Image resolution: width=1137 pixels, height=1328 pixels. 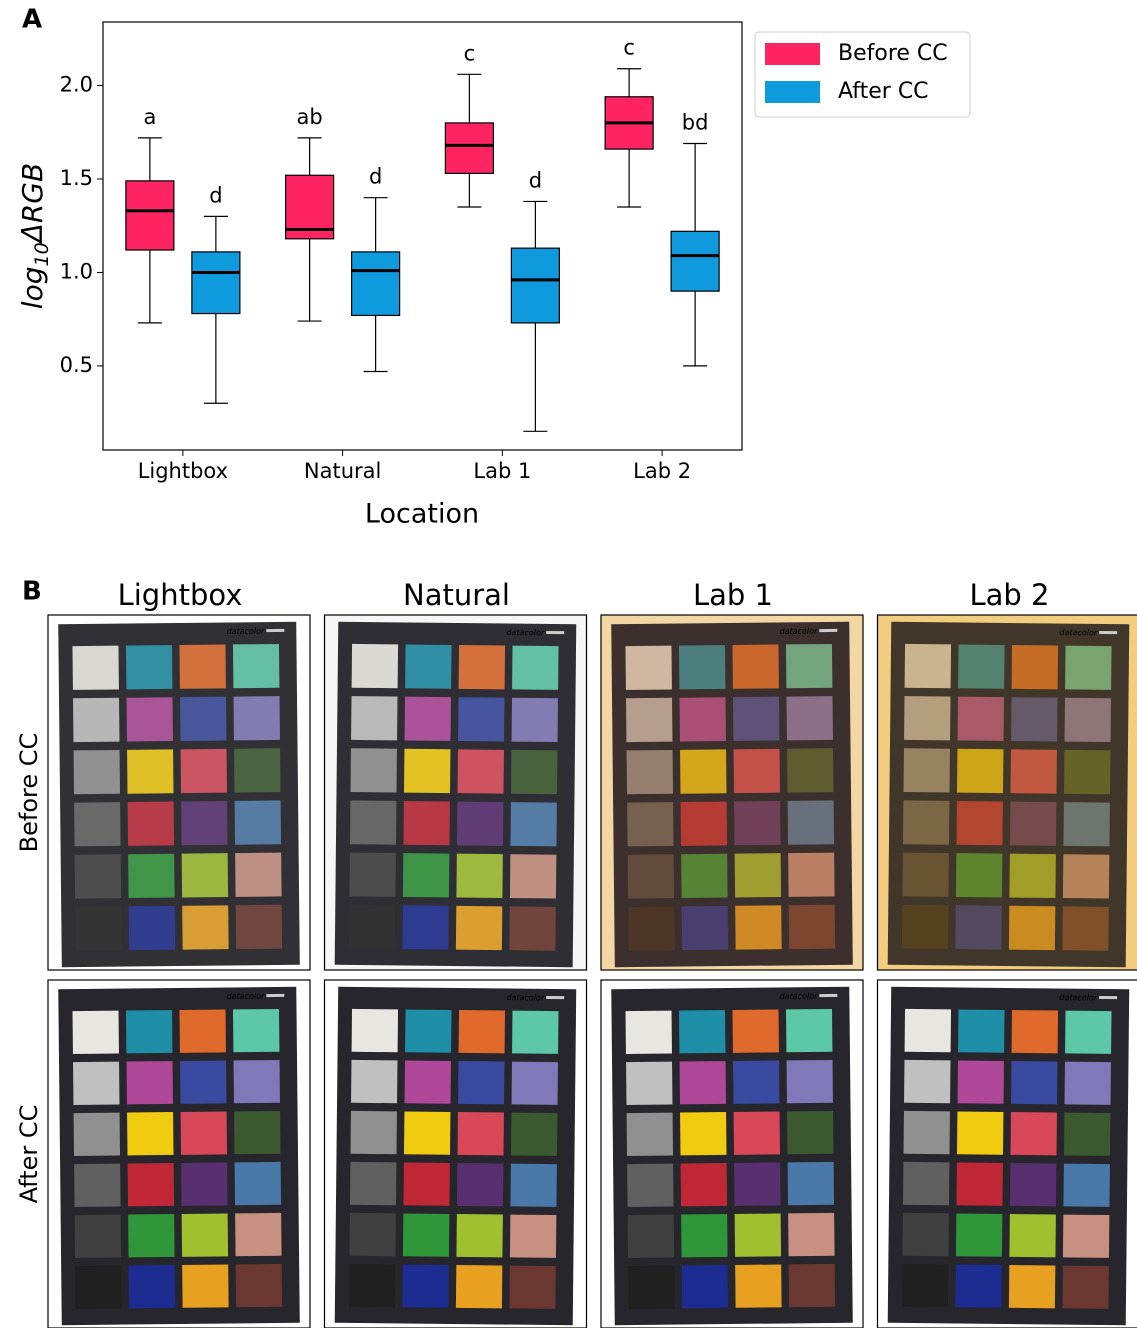 What do you see at coordinates (183, 471) in the screenshot?
I see `x-tick-label: Lightbox` at bounding box center [183, 471].